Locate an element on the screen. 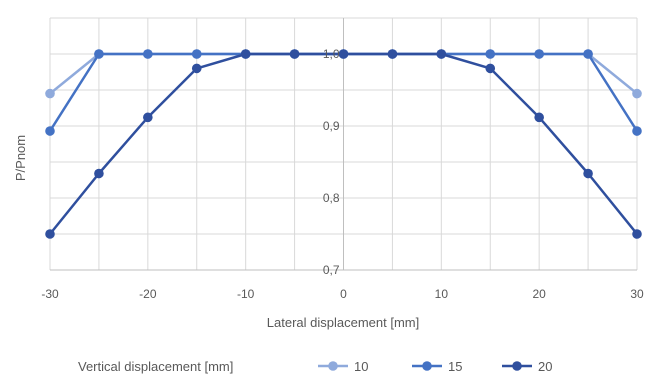  x-tick-label: 0 is located at coordinates (343, 294).